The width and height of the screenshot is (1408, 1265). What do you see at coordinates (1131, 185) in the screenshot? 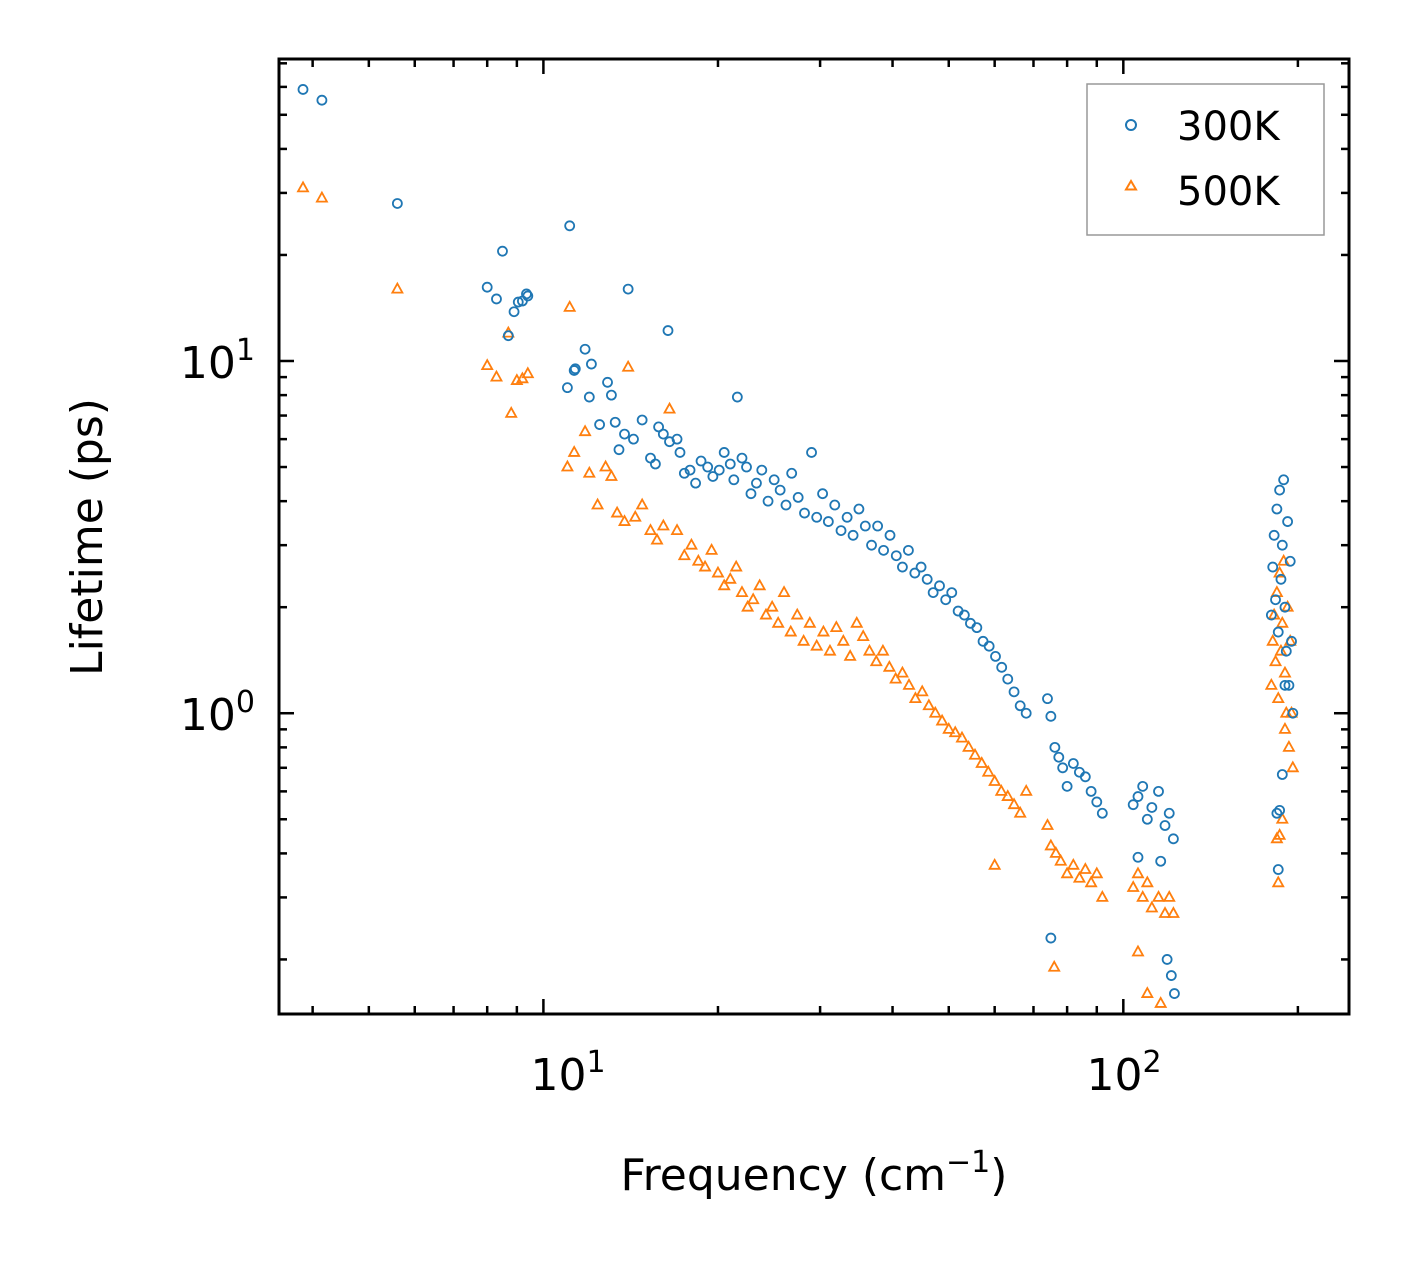
I see `legend-marker-500k` at bounding box center [1131, 185].